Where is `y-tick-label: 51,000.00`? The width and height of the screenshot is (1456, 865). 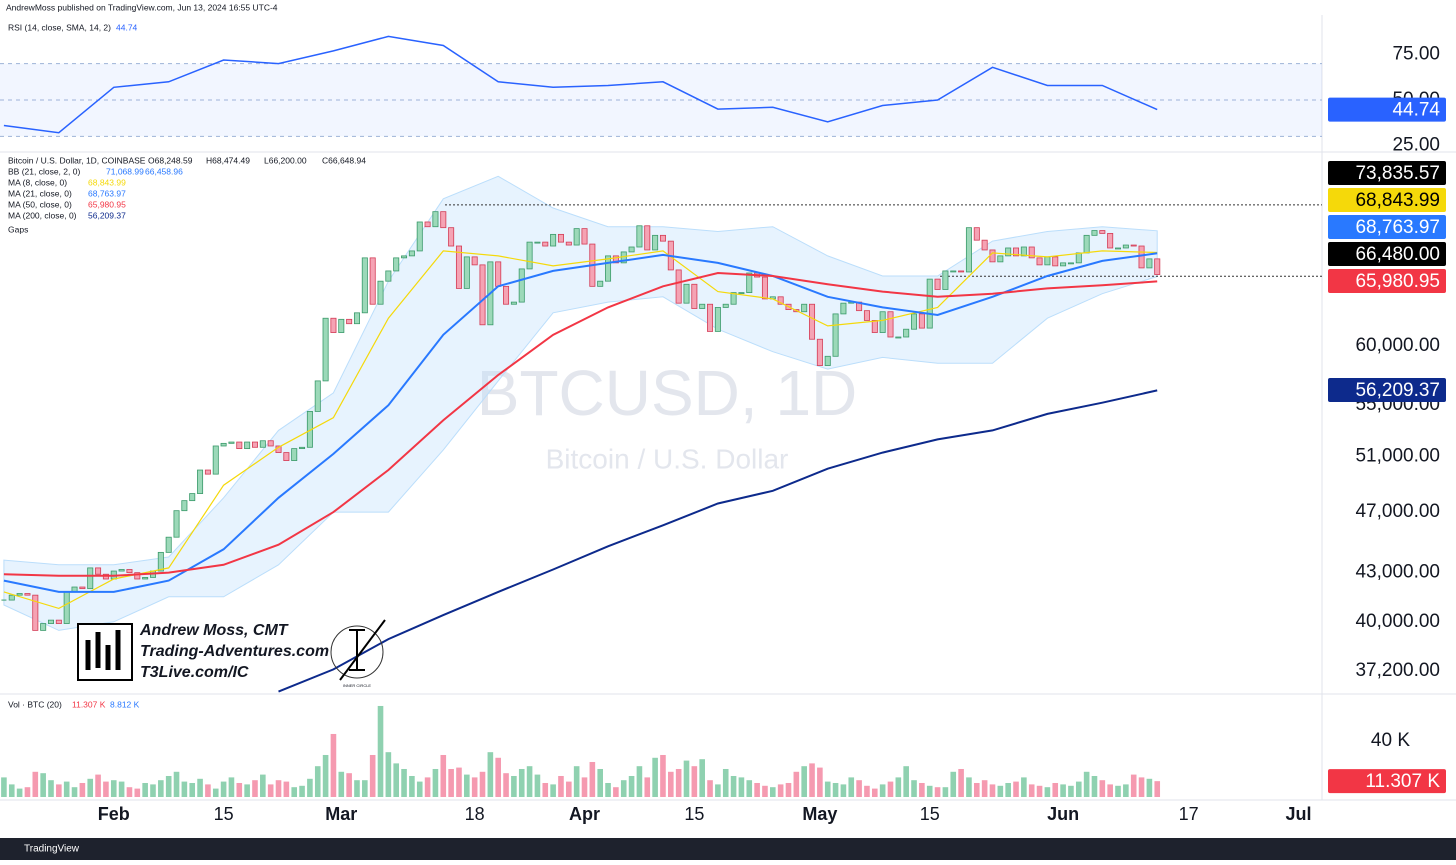 y-tick-label: 51,000.00 is located at coordinates (1397, 456).